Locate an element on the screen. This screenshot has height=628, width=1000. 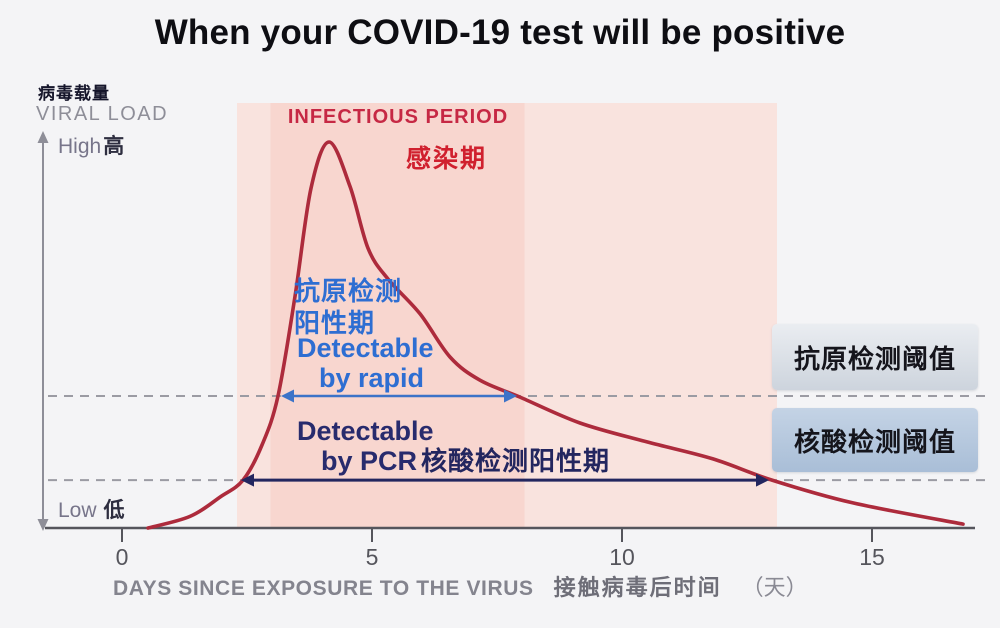
x-axis-label-cn: 接触病毒后时间 is located at coordinates (637, 587).